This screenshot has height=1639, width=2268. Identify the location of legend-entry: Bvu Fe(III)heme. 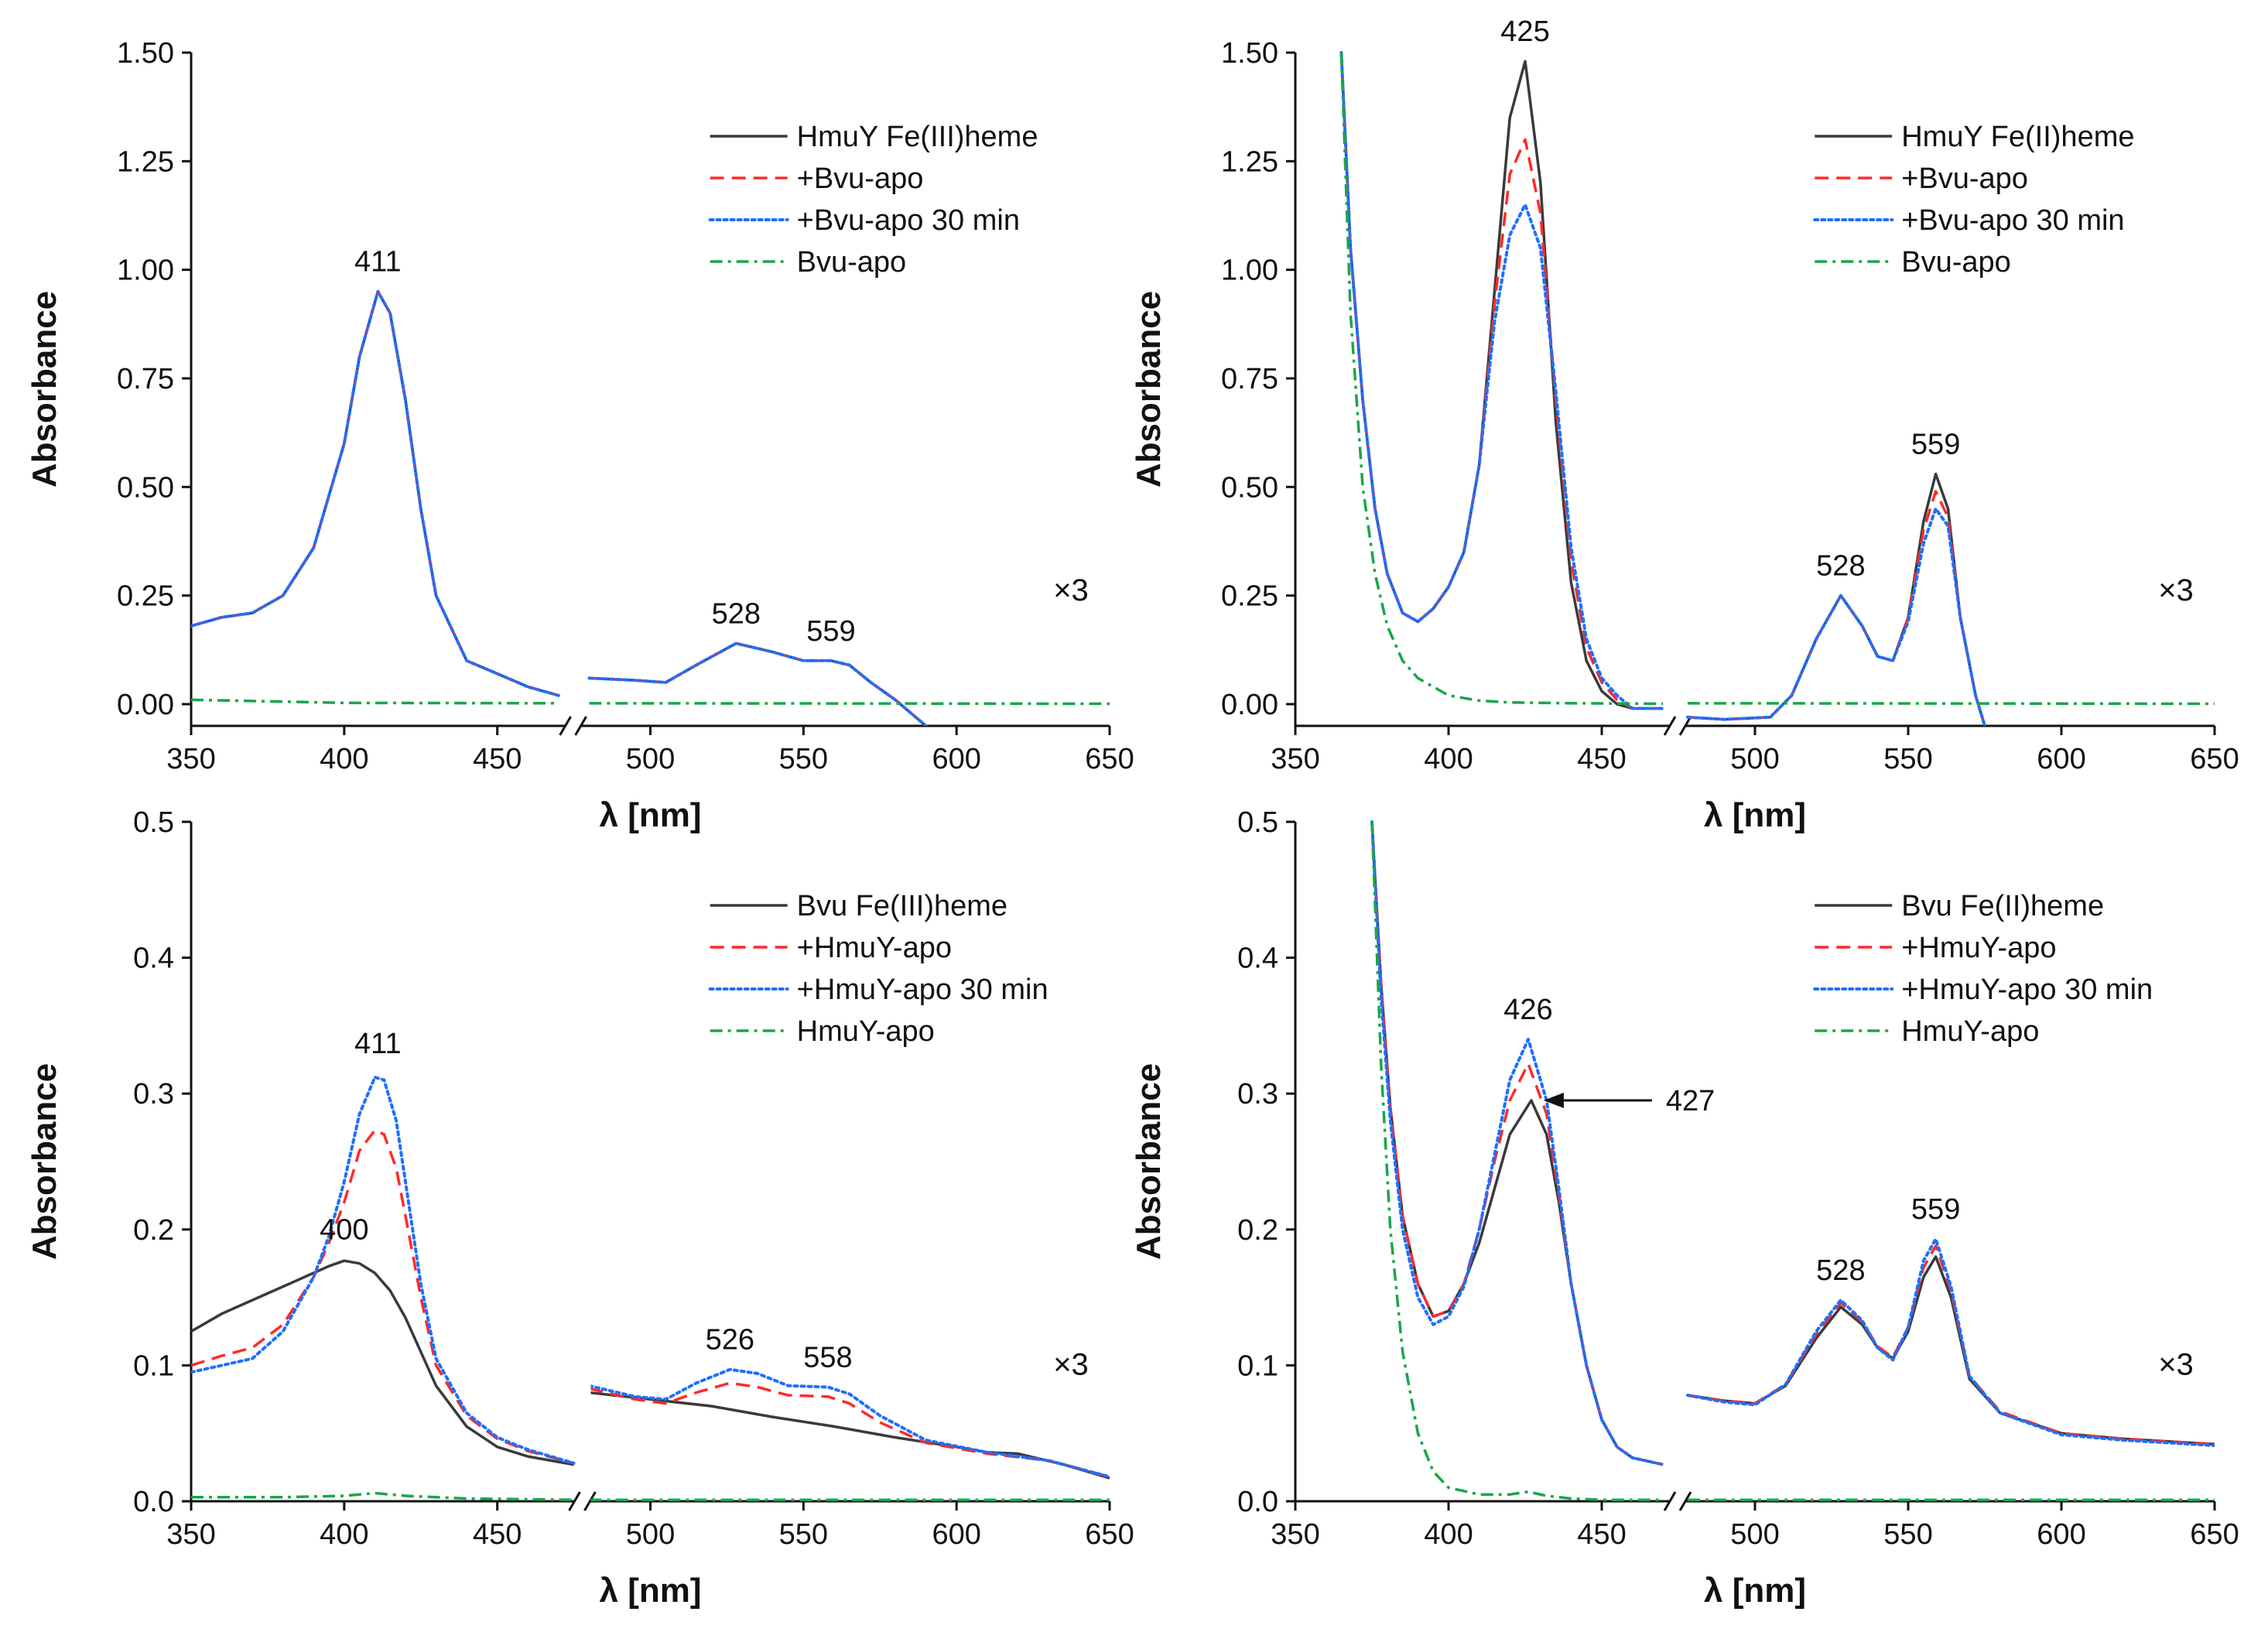
(902, 906).